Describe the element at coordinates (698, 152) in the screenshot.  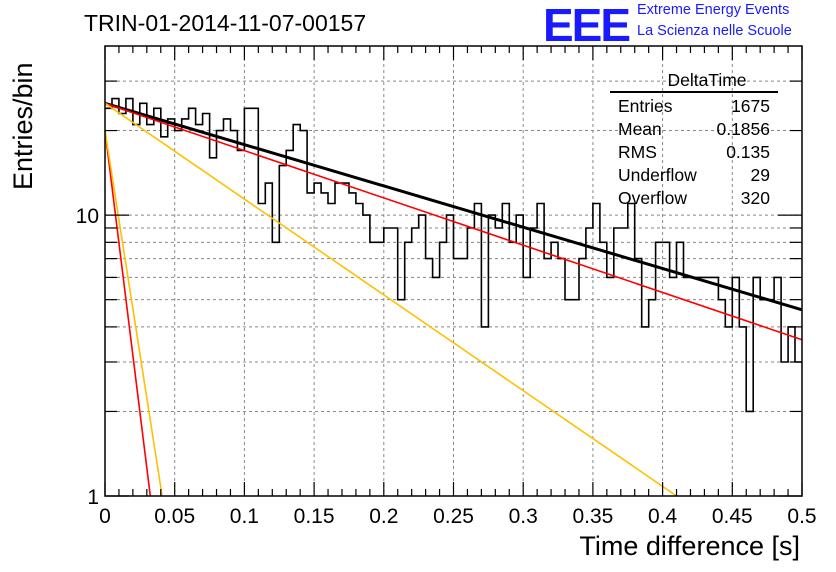
I see `stats-row: RMS 0.135` at that location.